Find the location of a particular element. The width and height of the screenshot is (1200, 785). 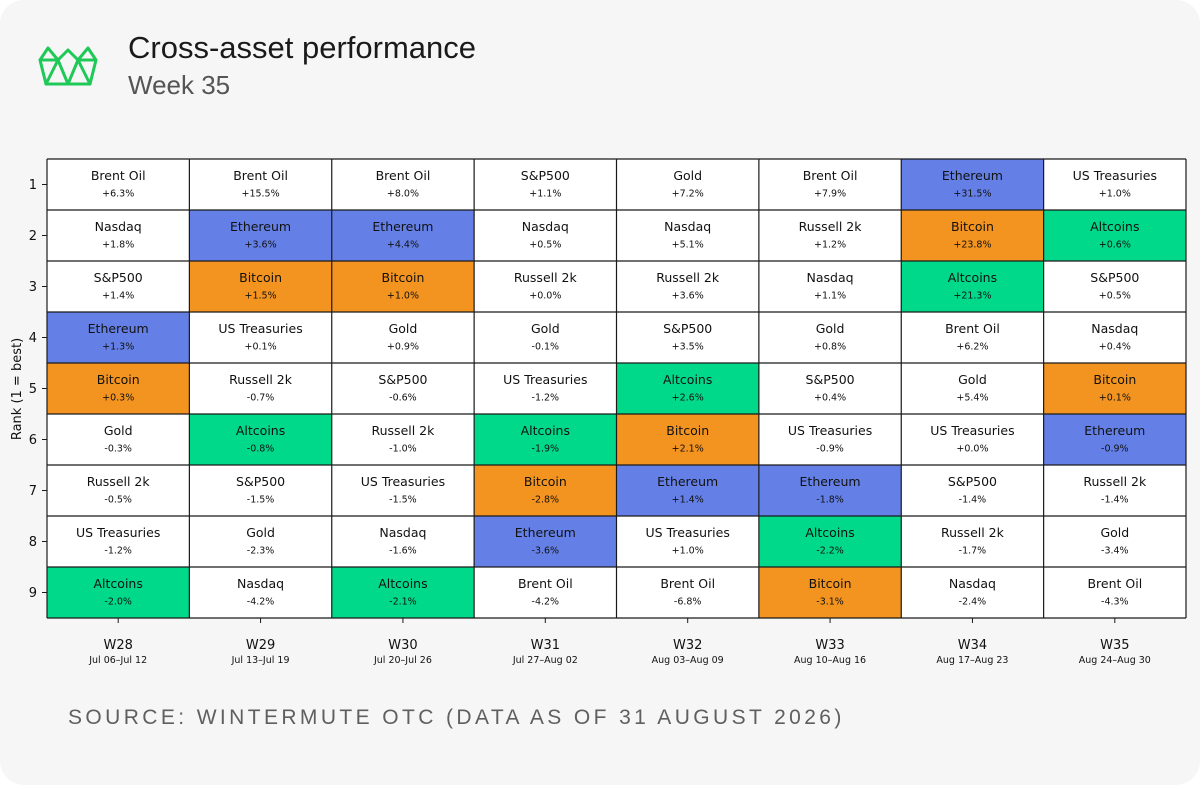

cell-change-label: +3.6% is located at coordinates (688, 296).